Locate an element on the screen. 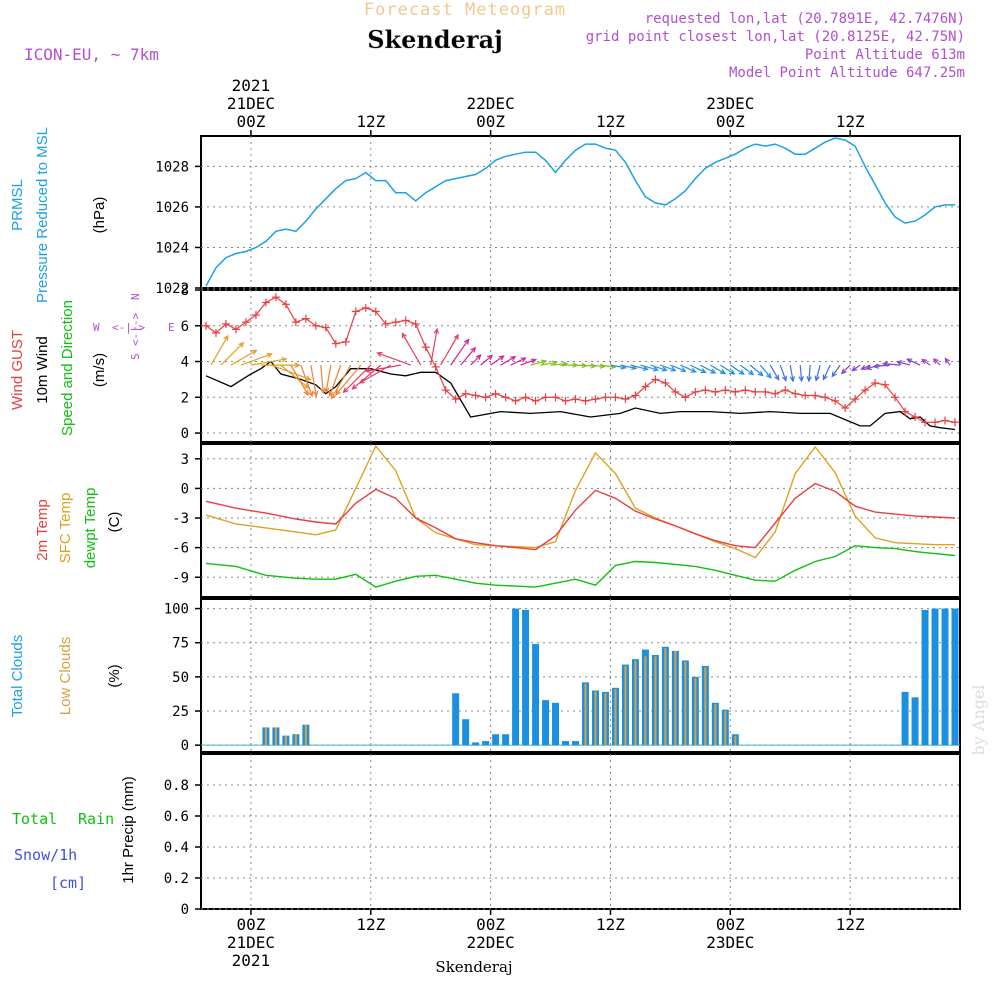 The image size is (1000, 1000). y-tick-label: 4 is located at coordinates (185, 363).